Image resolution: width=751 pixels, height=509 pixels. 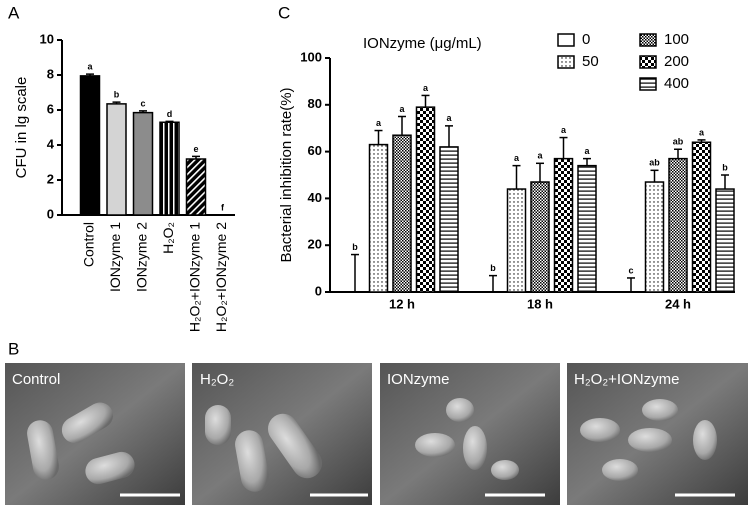 What do you see at coordinates (676, 83) in the screenshot?
I see `legend-label: 400` at bounding box center [676, 83].